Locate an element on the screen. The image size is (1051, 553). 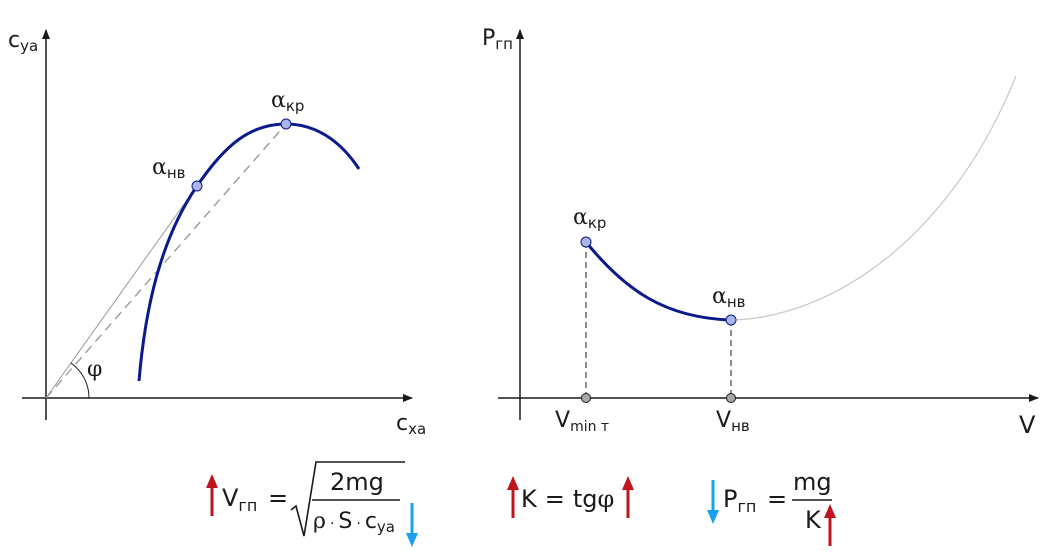
left-x-axis-label: cxa is located at coordinates (411, 424).